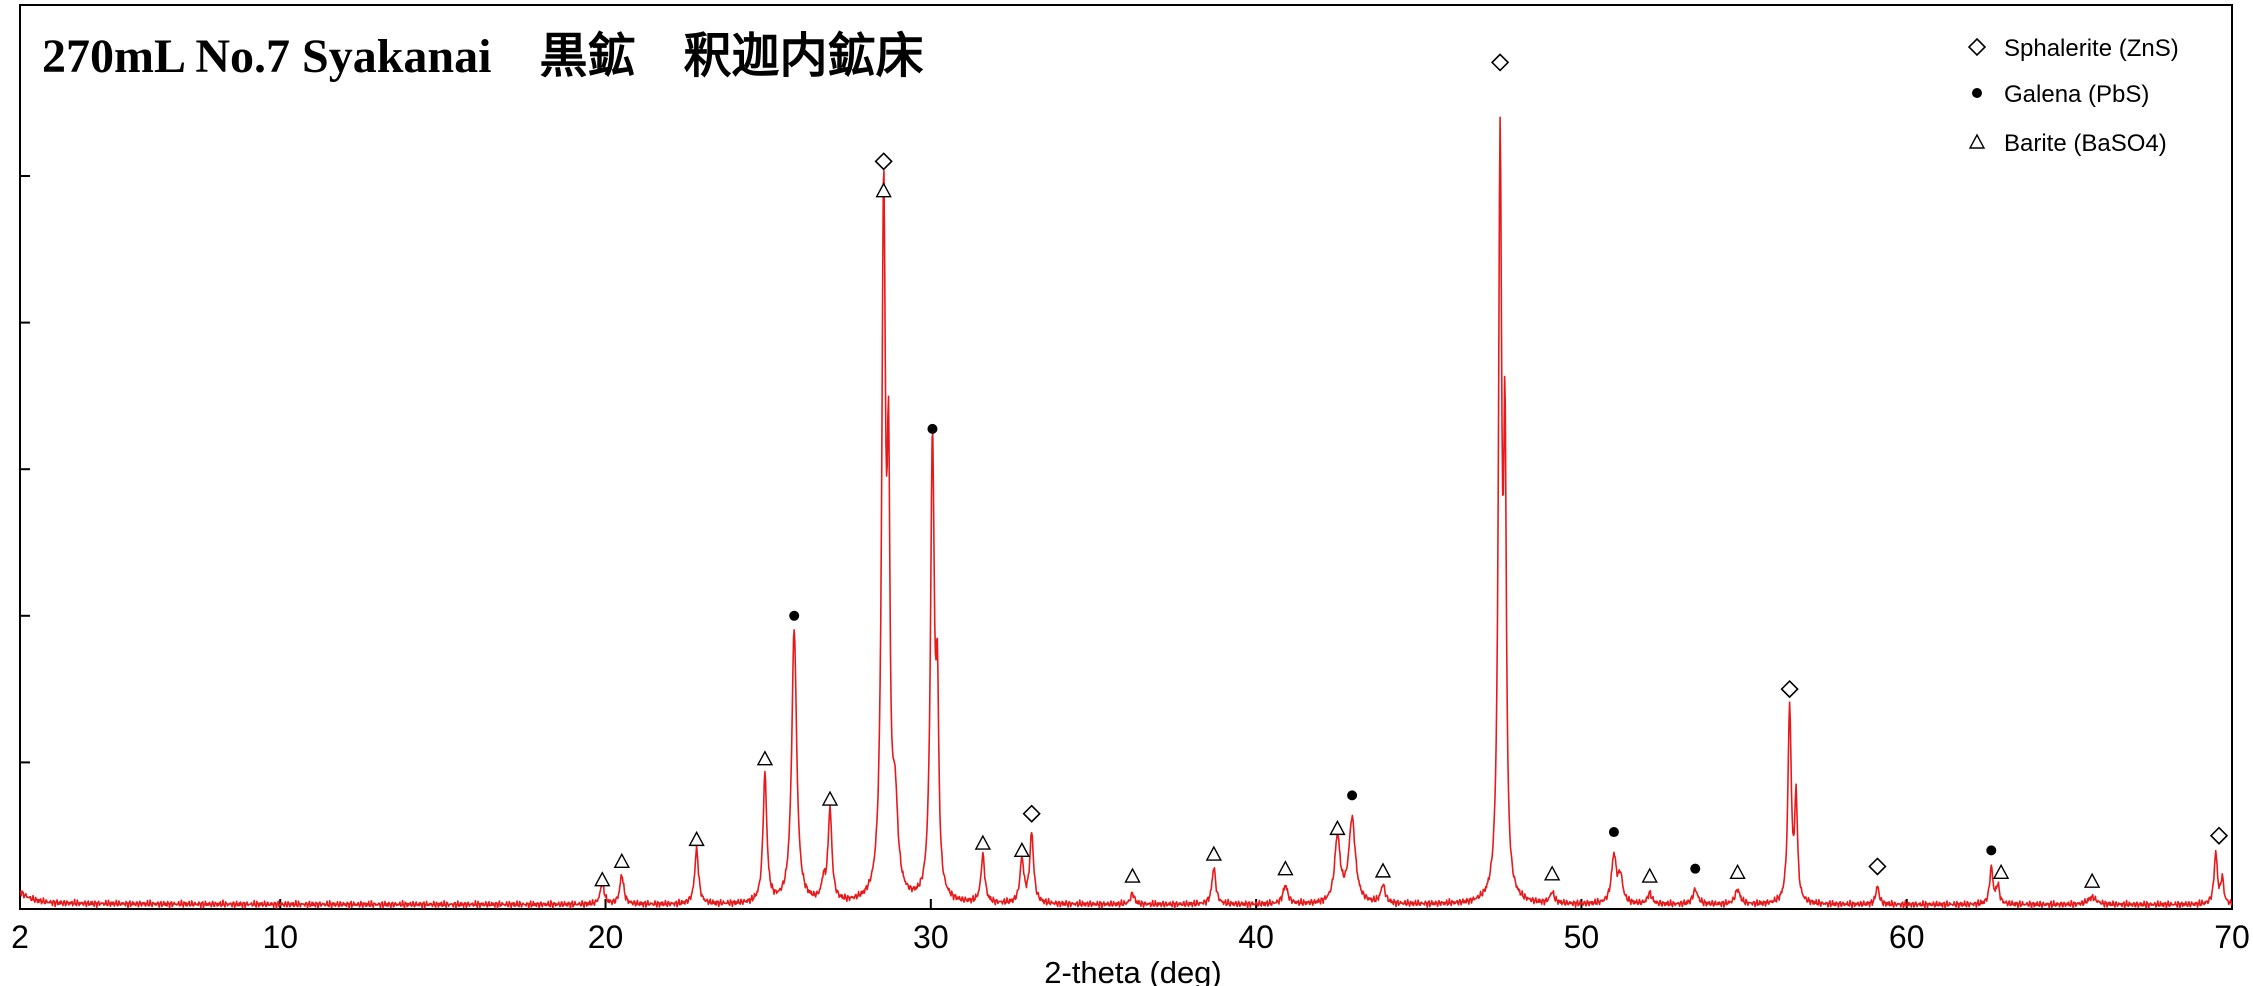 This screenshot has width=2253, height=986. Describe the element at coordinates (1582, 937) in the screenshot. I see `x-tick-label: 50` at that location.